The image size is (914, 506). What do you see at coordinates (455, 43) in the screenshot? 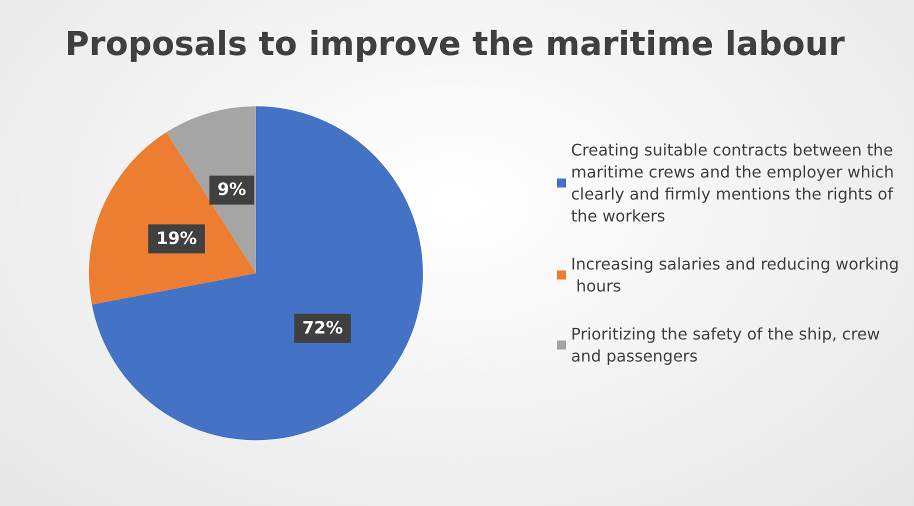
I see `chart-title: Proposals to improve the maritime labour` at bounding box center [455, 43].